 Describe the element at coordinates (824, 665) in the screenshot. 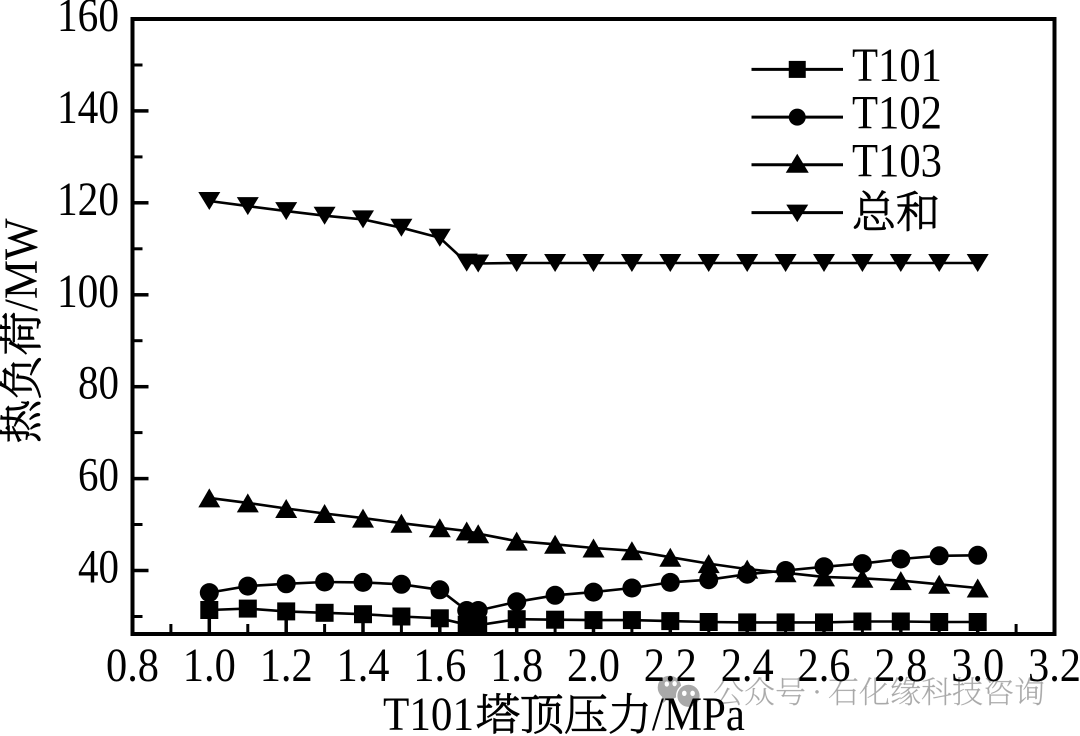

I see `svg-text: 2.6` at that location.